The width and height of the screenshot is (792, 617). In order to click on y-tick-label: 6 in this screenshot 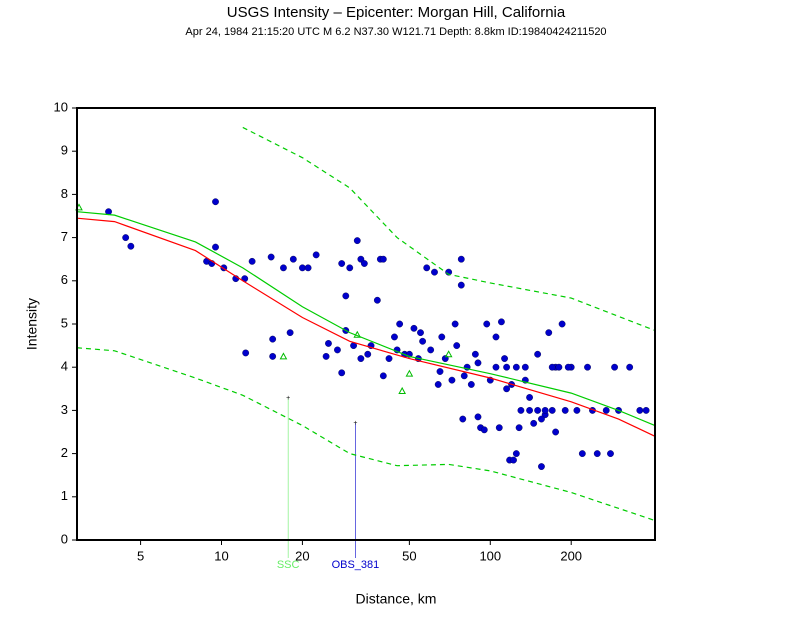, I will do `click(64, 279)`.